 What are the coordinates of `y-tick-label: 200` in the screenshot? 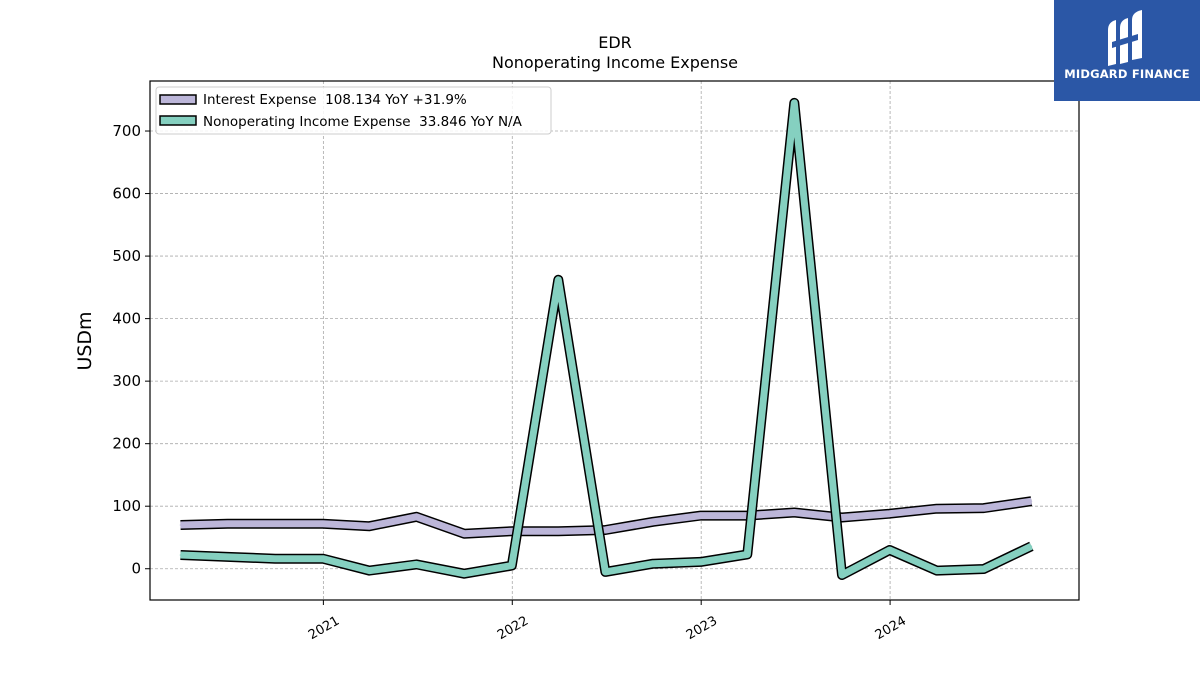 It's located at (126, 444).